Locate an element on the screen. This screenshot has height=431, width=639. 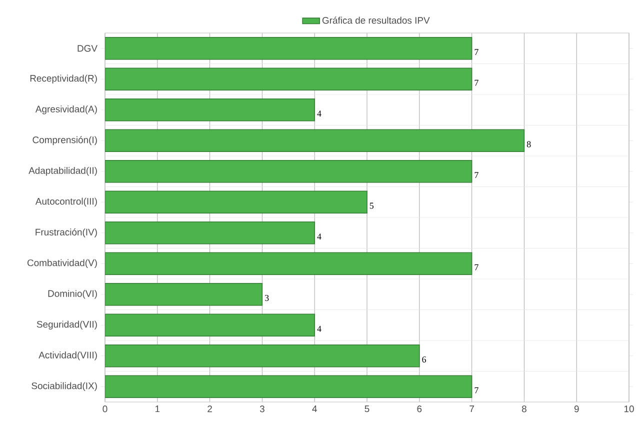
legend-label: Gráfica de resultados IPV is located at coordinates (376, 20).